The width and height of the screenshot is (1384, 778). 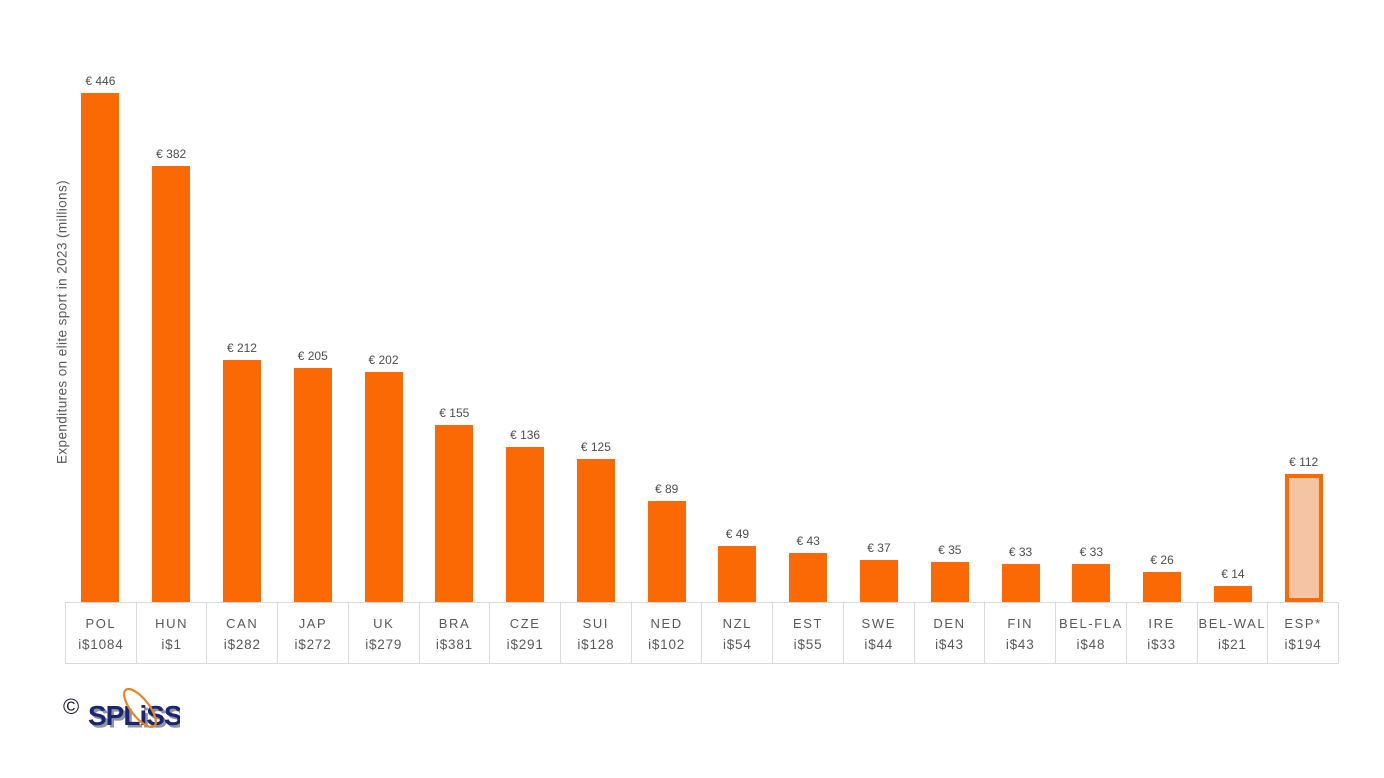 I want to click on bar-value-label: € 446, so click(x=100, y=81).